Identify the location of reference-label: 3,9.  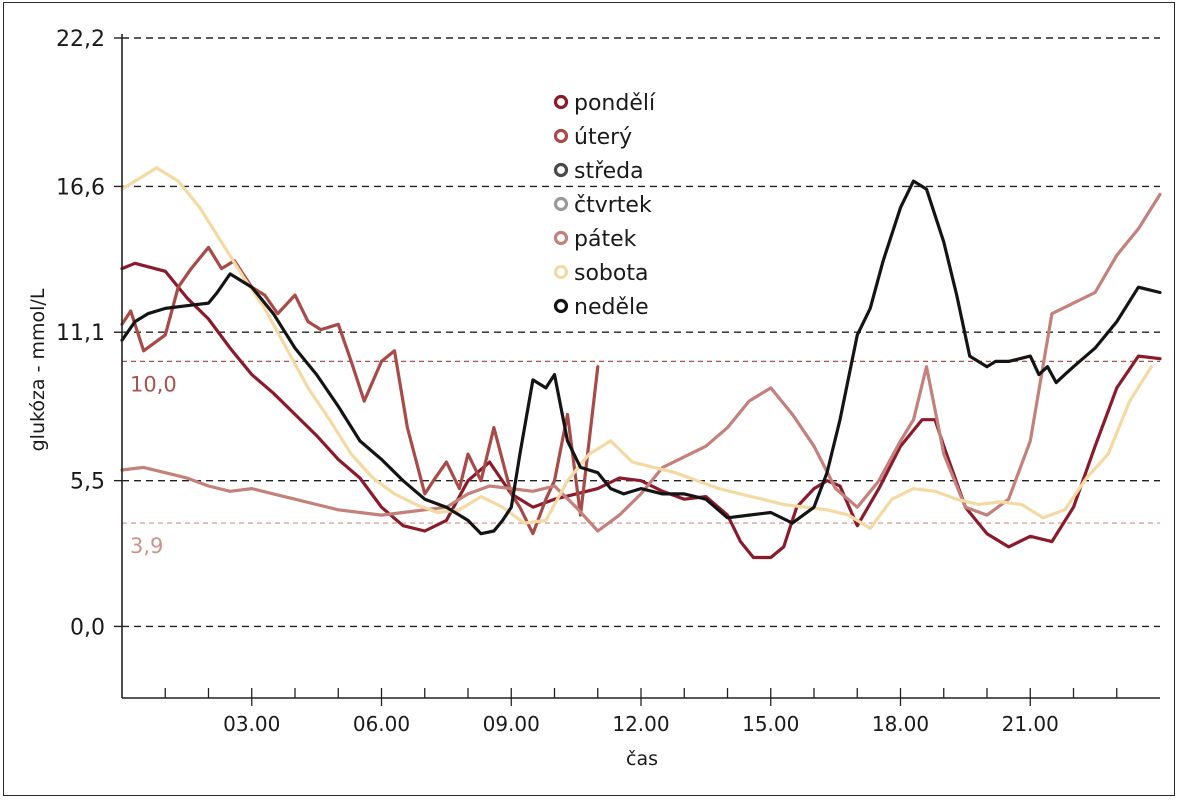
(146, 546).